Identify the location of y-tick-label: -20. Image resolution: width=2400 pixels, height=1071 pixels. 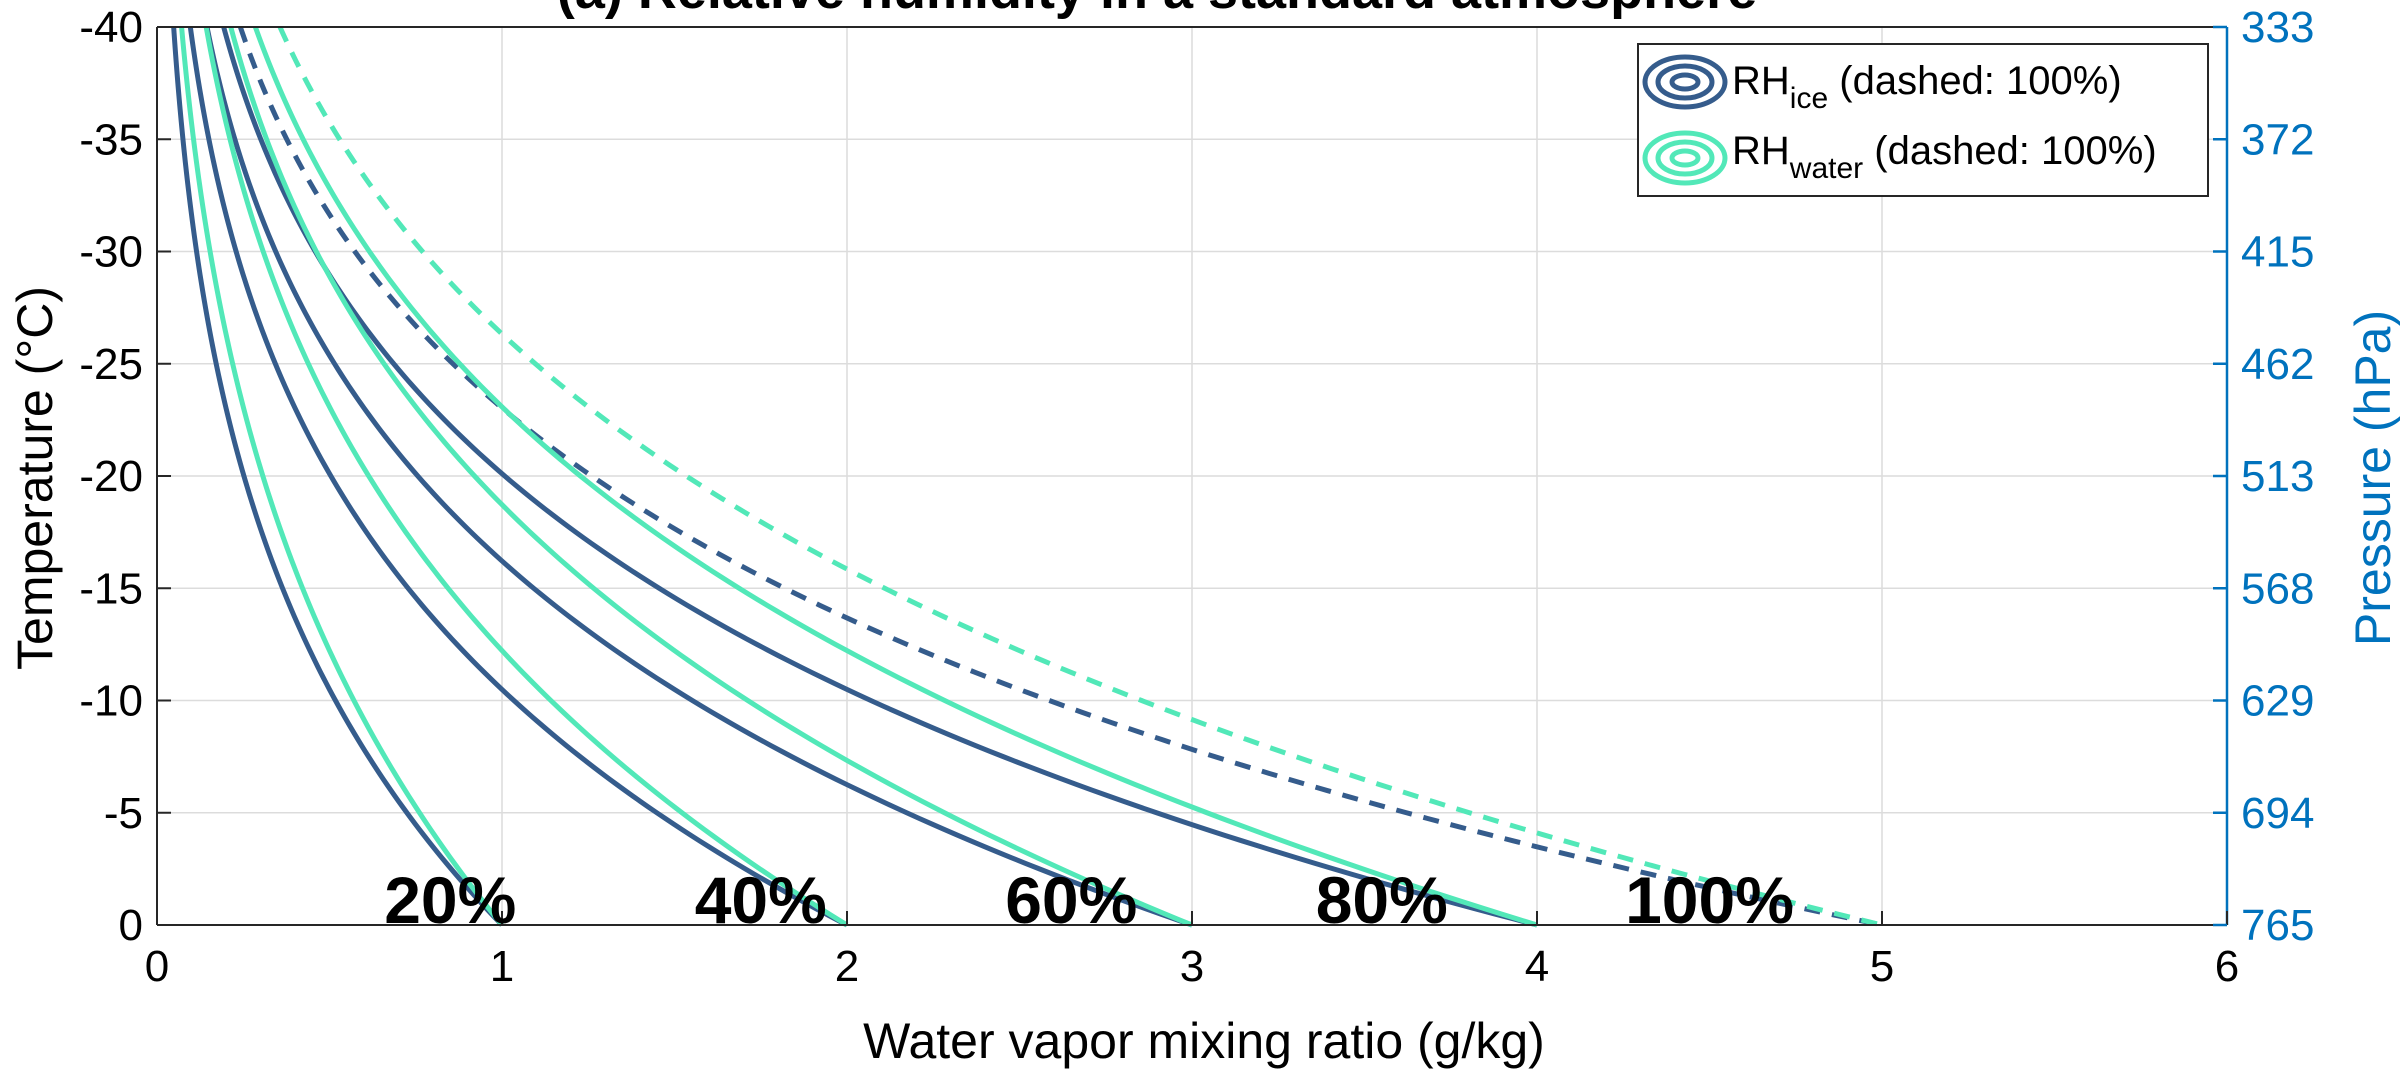
(111, 476).